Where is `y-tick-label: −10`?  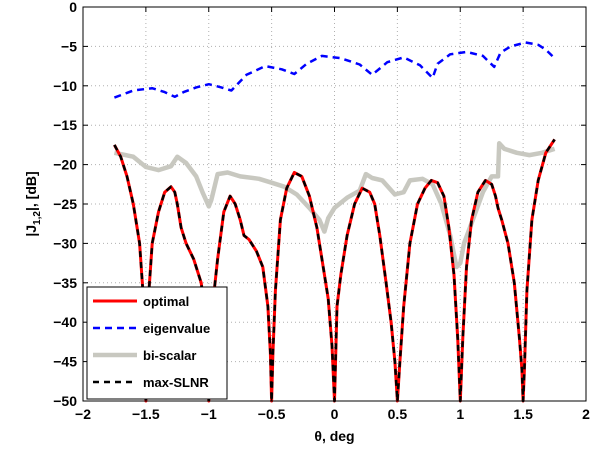
y-tick-label: −10 is located at coordinates (65, 86).